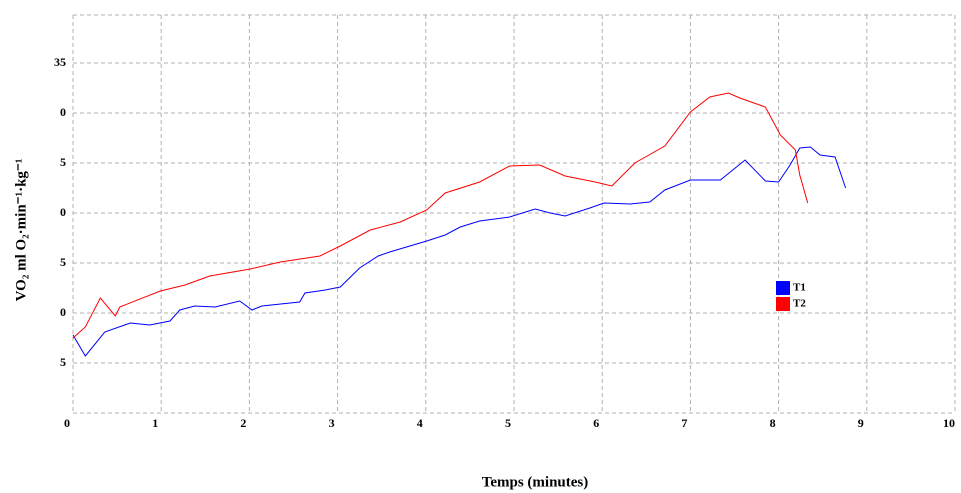 The height and width of the screenshot is (493, 961). Describe the element at coordinates (799, 288) in the screenshot. I see `legend-label: T1` at that location.